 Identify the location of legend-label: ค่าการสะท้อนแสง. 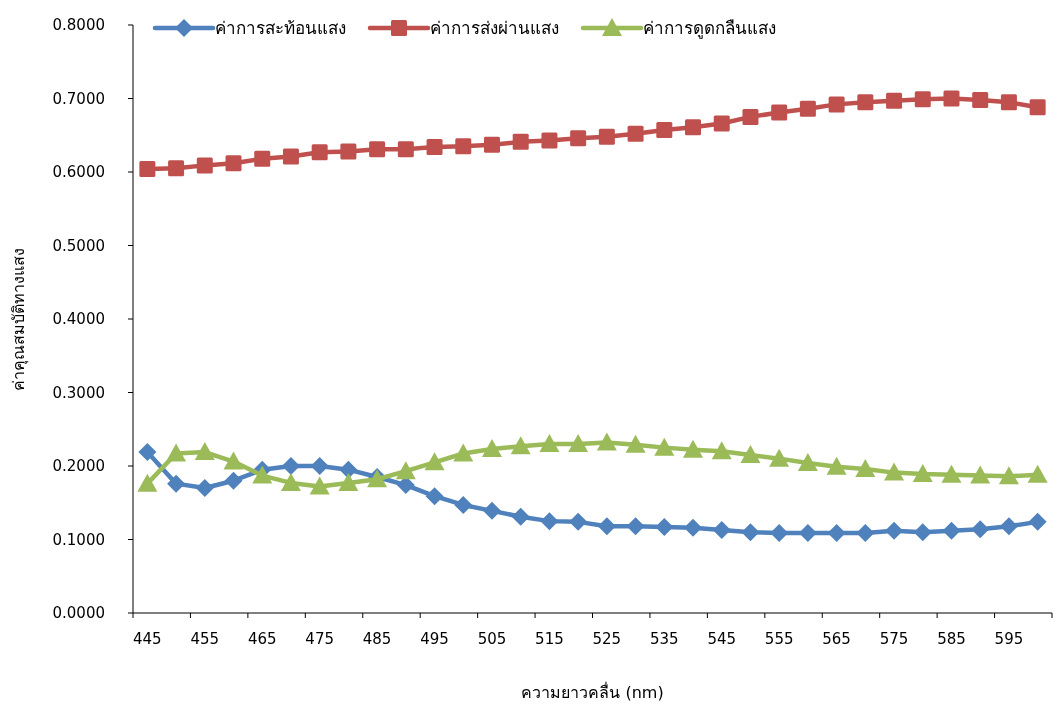
(280, 28).